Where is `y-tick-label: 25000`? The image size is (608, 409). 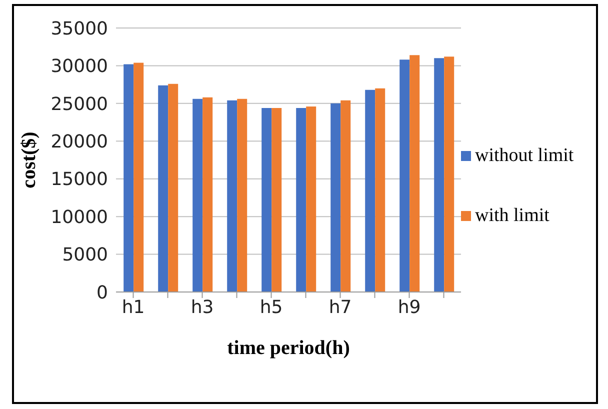
y-tick-label: 25000 is located at coordinates (79, 104).